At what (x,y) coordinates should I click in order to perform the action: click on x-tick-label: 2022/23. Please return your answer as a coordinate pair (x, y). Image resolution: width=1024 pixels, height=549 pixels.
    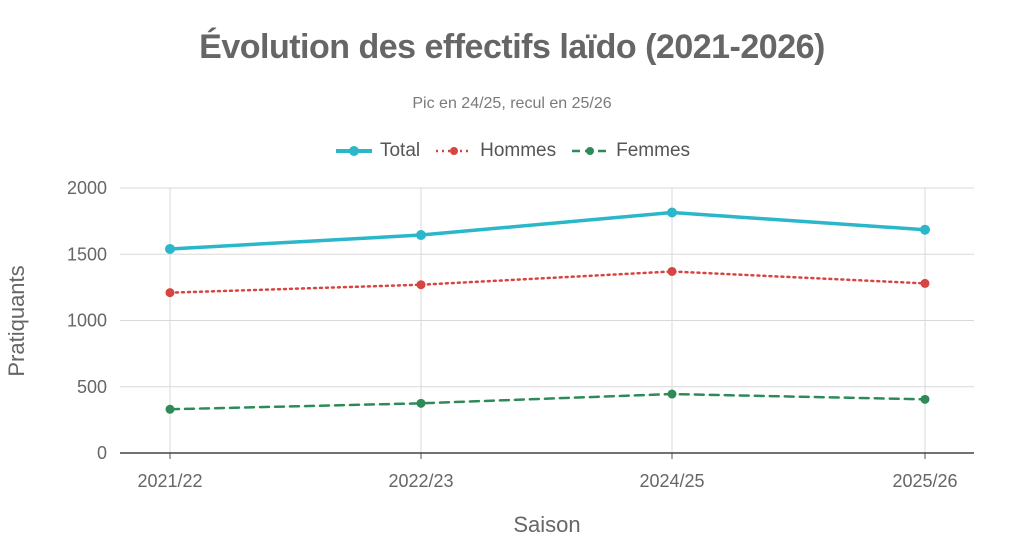
    Looking at the image, I should click on (420, 481).